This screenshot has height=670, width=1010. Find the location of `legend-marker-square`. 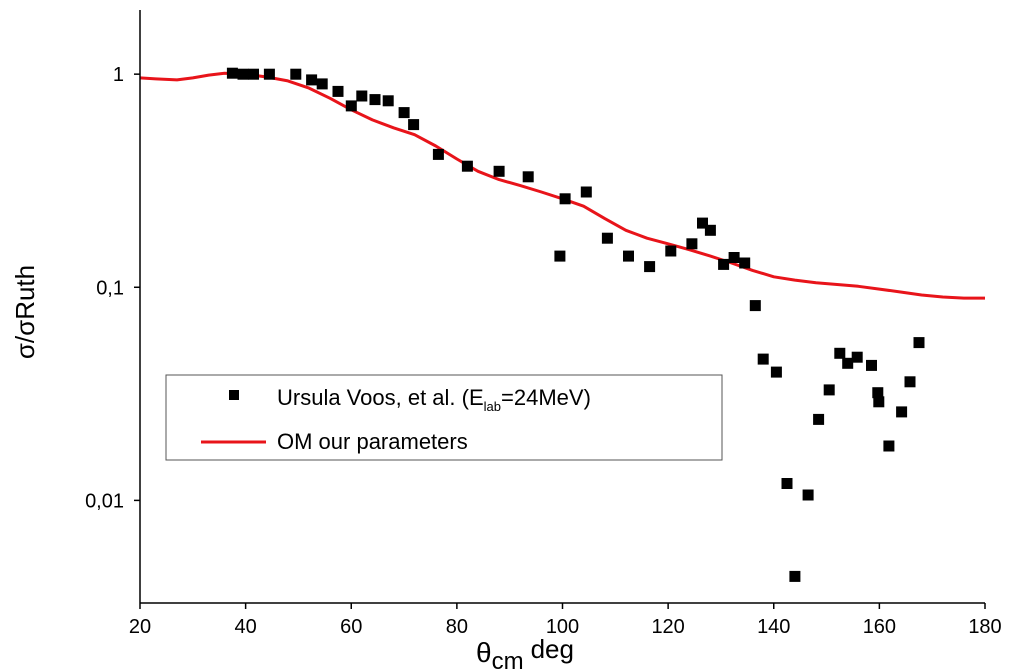

legend-marker-square is located at coordinates (234, 395).